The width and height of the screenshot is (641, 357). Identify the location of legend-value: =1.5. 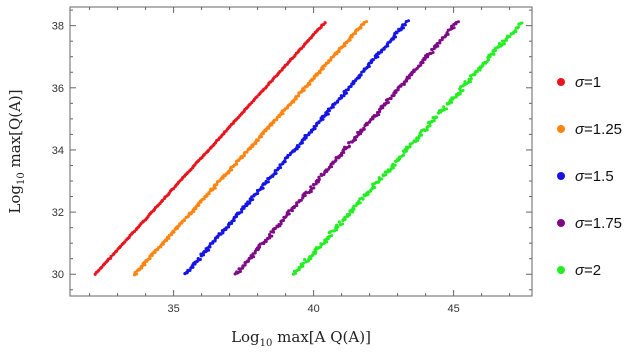
(599, 176).